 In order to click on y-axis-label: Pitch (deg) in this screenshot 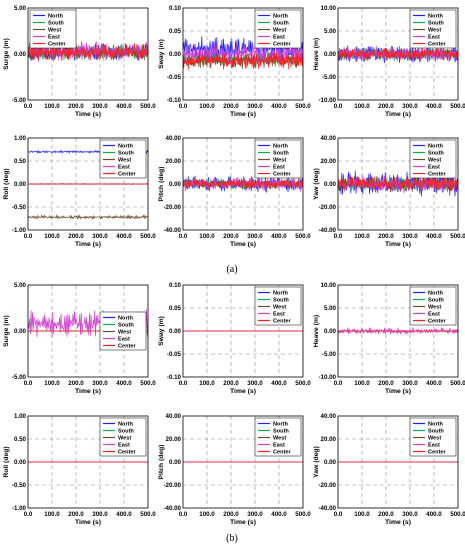, I will do `click(161, 183)`.